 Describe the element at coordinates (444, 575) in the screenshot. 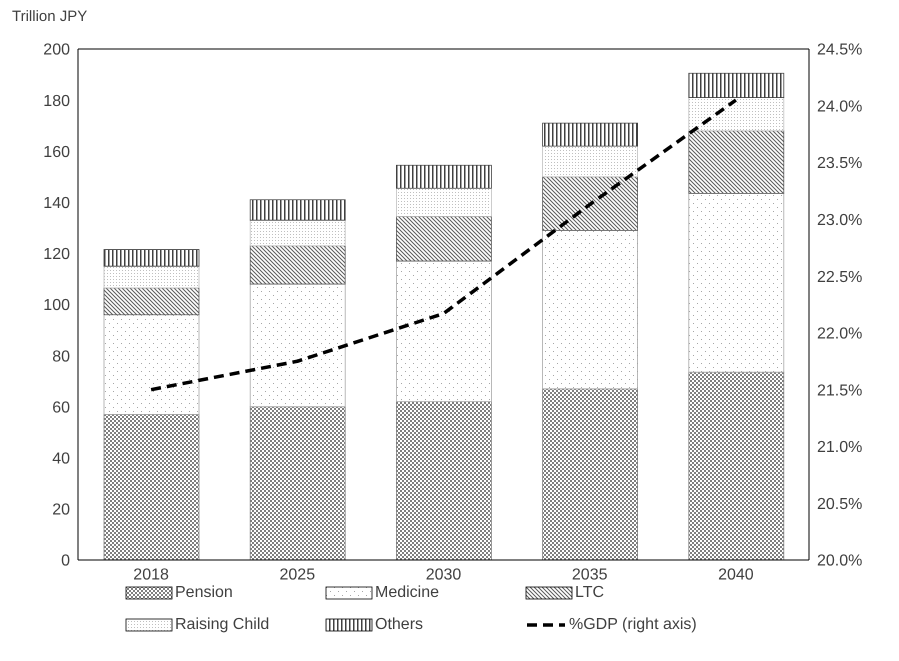

I see `x-tick-label: 2030` at that location.